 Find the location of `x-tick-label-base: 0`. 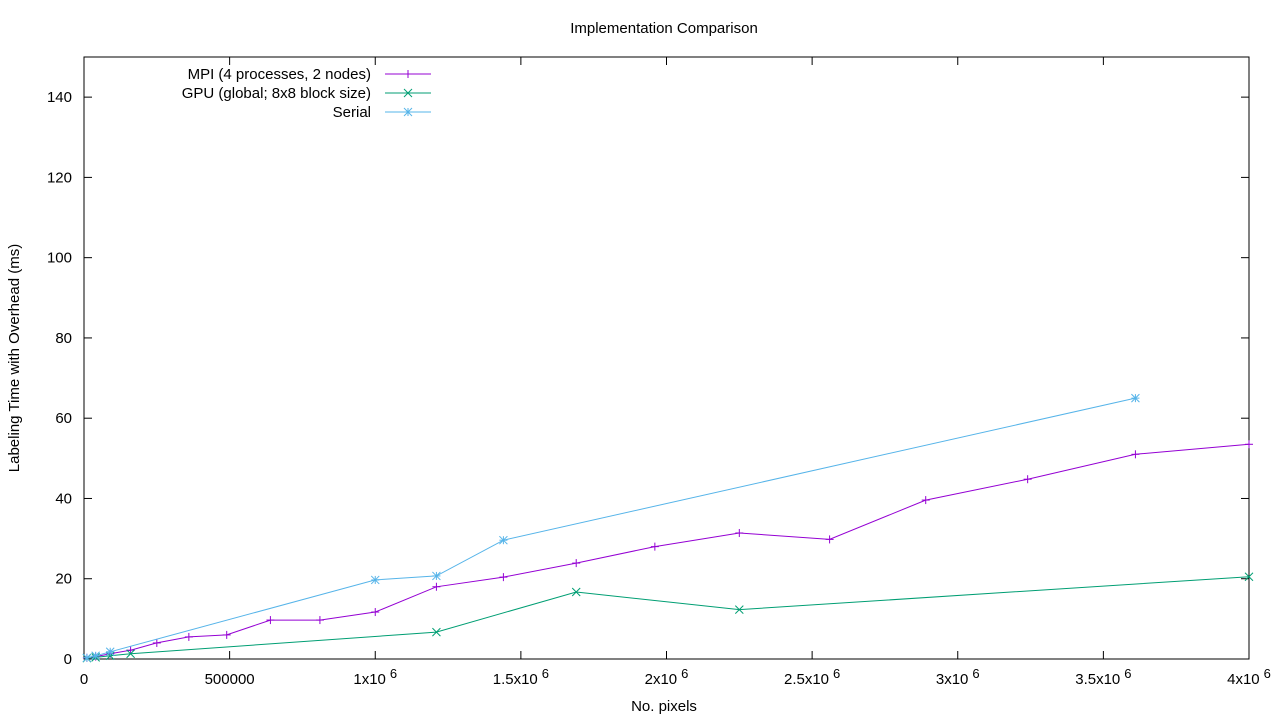

x-tick-label-base: 0 is located at coordinates (84, 679).